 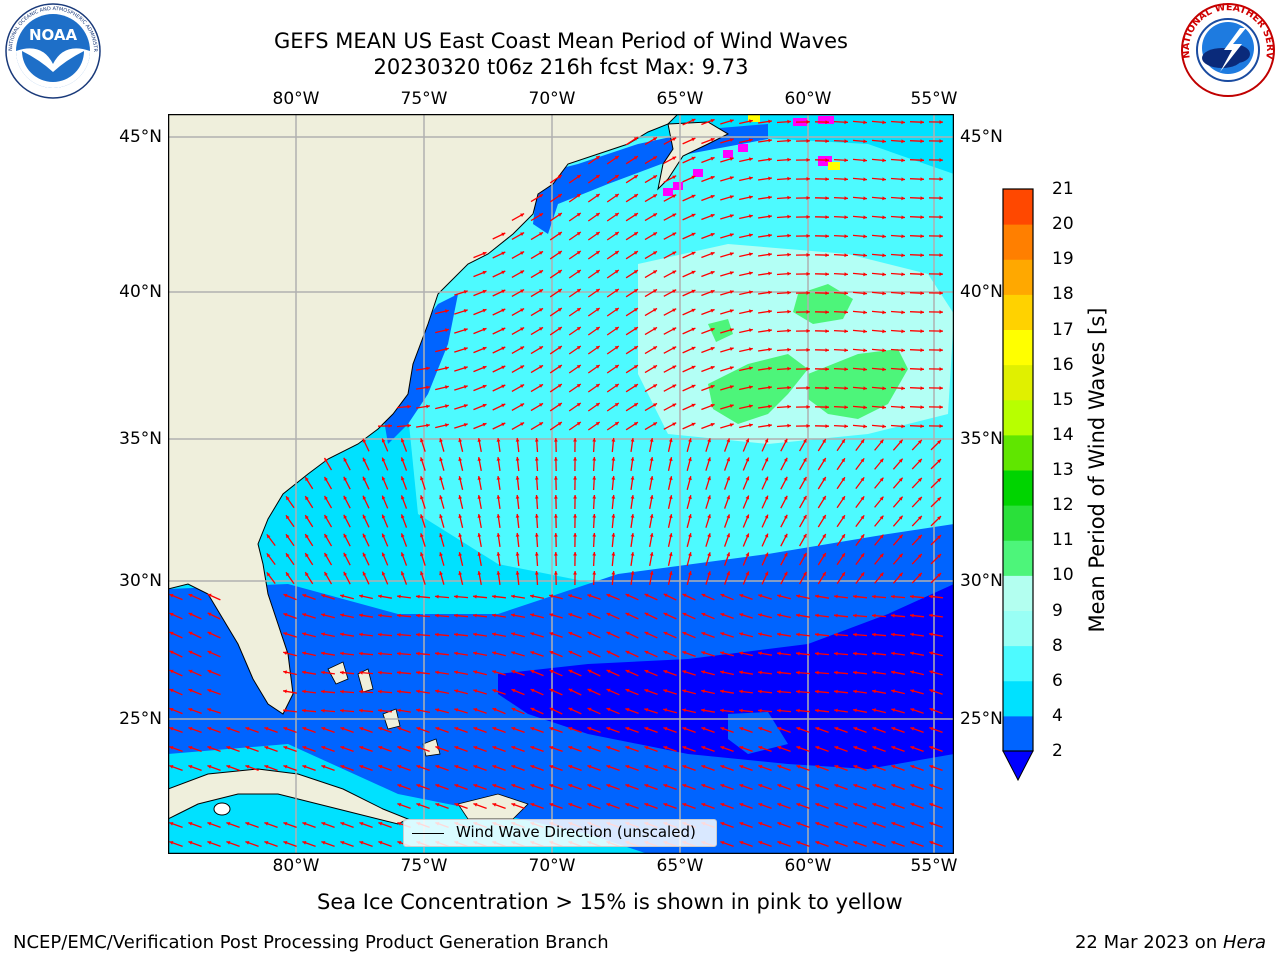 I want to click on lat-label-right: 40°N, so click(x=981, y=292).